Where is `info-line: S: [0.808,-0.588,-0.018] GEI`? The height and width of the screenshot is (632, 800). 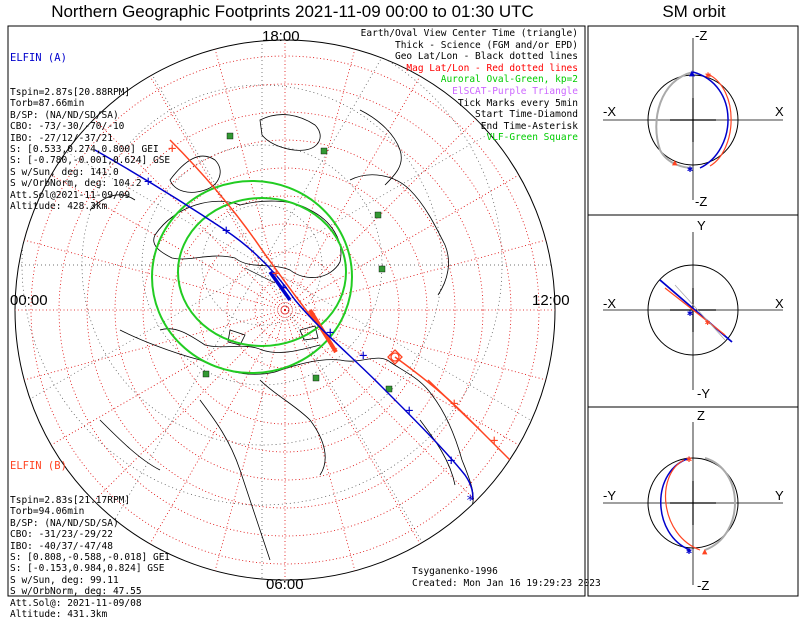
info-line: S: [0.808,-0.588,-0.018] GEI is located at coordinates (90, 558).